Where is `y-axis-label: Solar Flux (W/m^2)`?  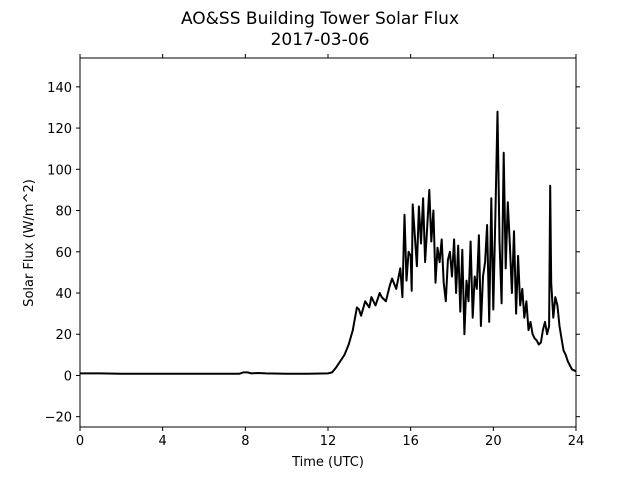 y-axis-label: Solar Flux (W/m^2) is located at coordinates (29, 243).